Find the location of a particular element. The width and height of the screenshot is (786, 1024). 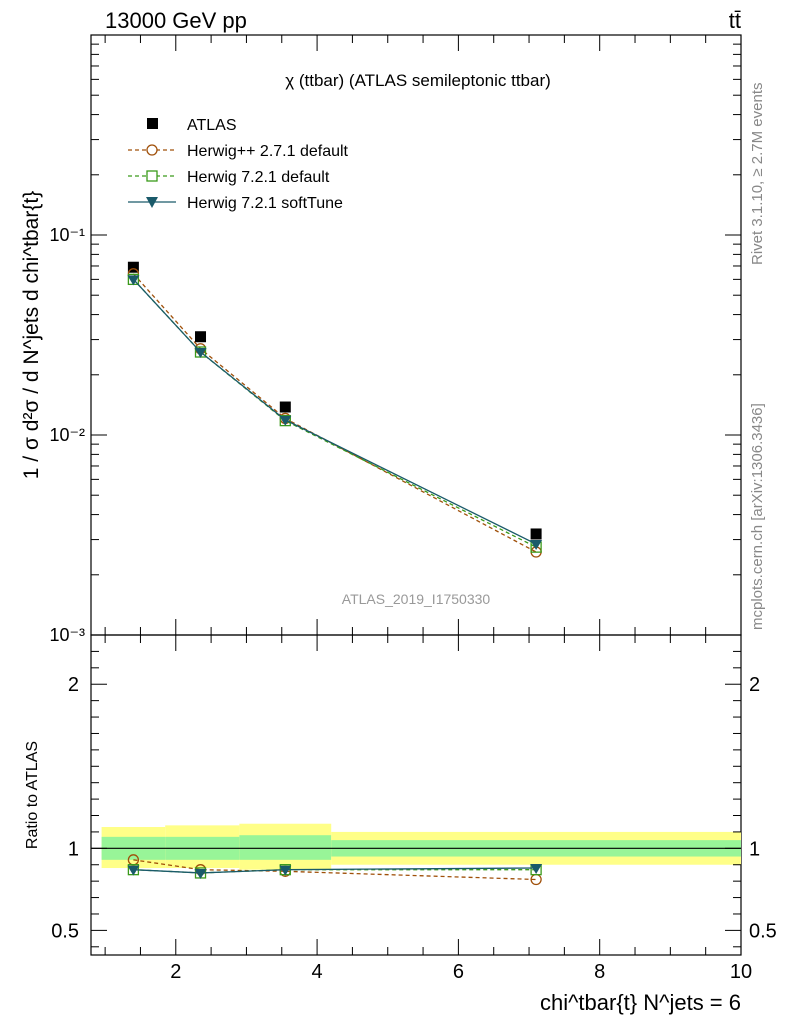

ratio-y-tick-label-right: 0.5 is located at coordinates (763, 931).